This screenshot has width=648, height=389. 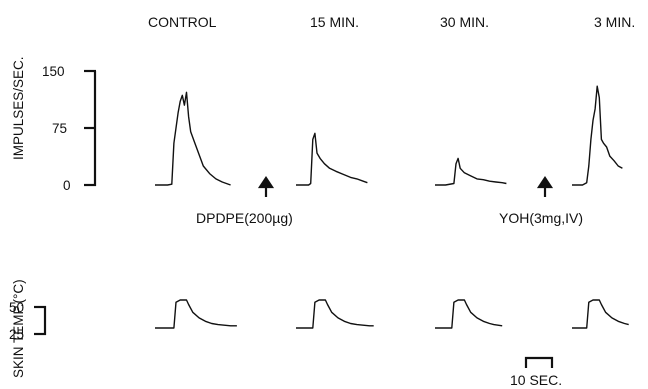 I want to click on impulse-trace-control, so click(x=193, y=138).